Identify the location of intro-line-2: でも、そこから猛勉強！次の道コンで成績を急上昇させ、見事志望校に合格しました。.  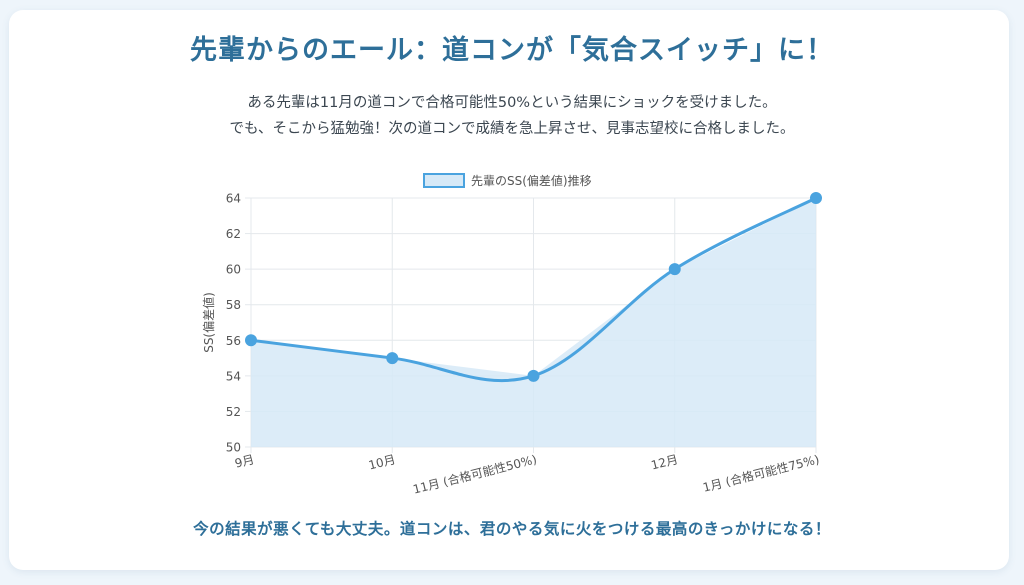
(512, 129).